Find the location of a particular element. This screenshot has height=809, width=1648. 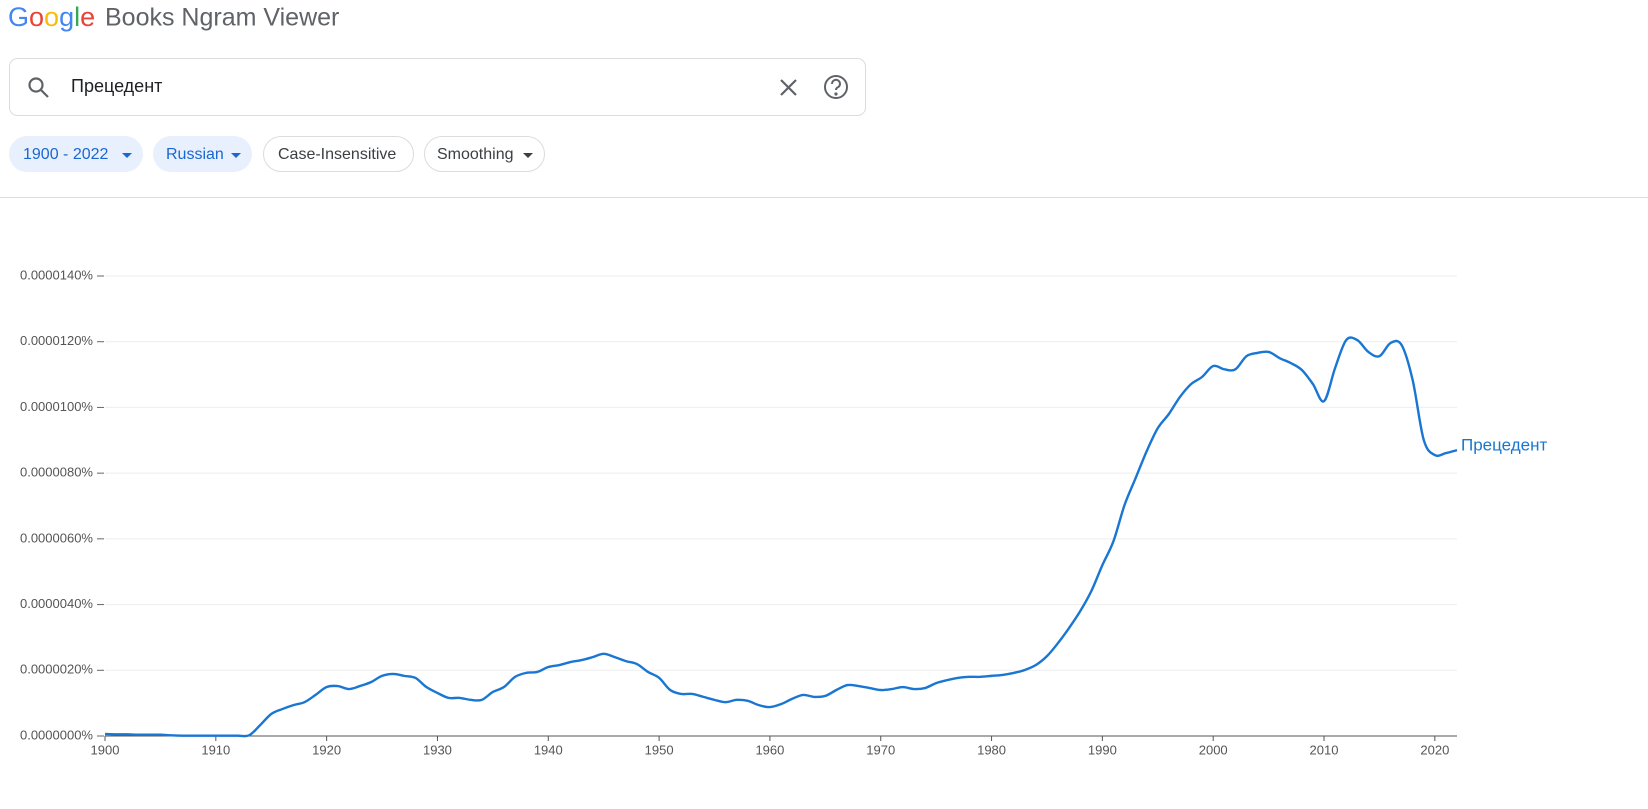

x-tick-label: 2020 is located at coordinates (1434, 749).